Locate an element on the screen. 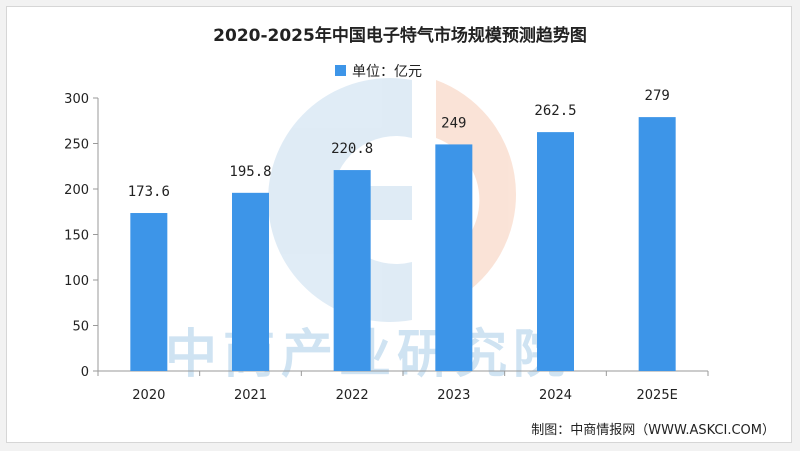 The image size is (800, 451). legend: 单位：亿元 is located at coordinates (378, 72).